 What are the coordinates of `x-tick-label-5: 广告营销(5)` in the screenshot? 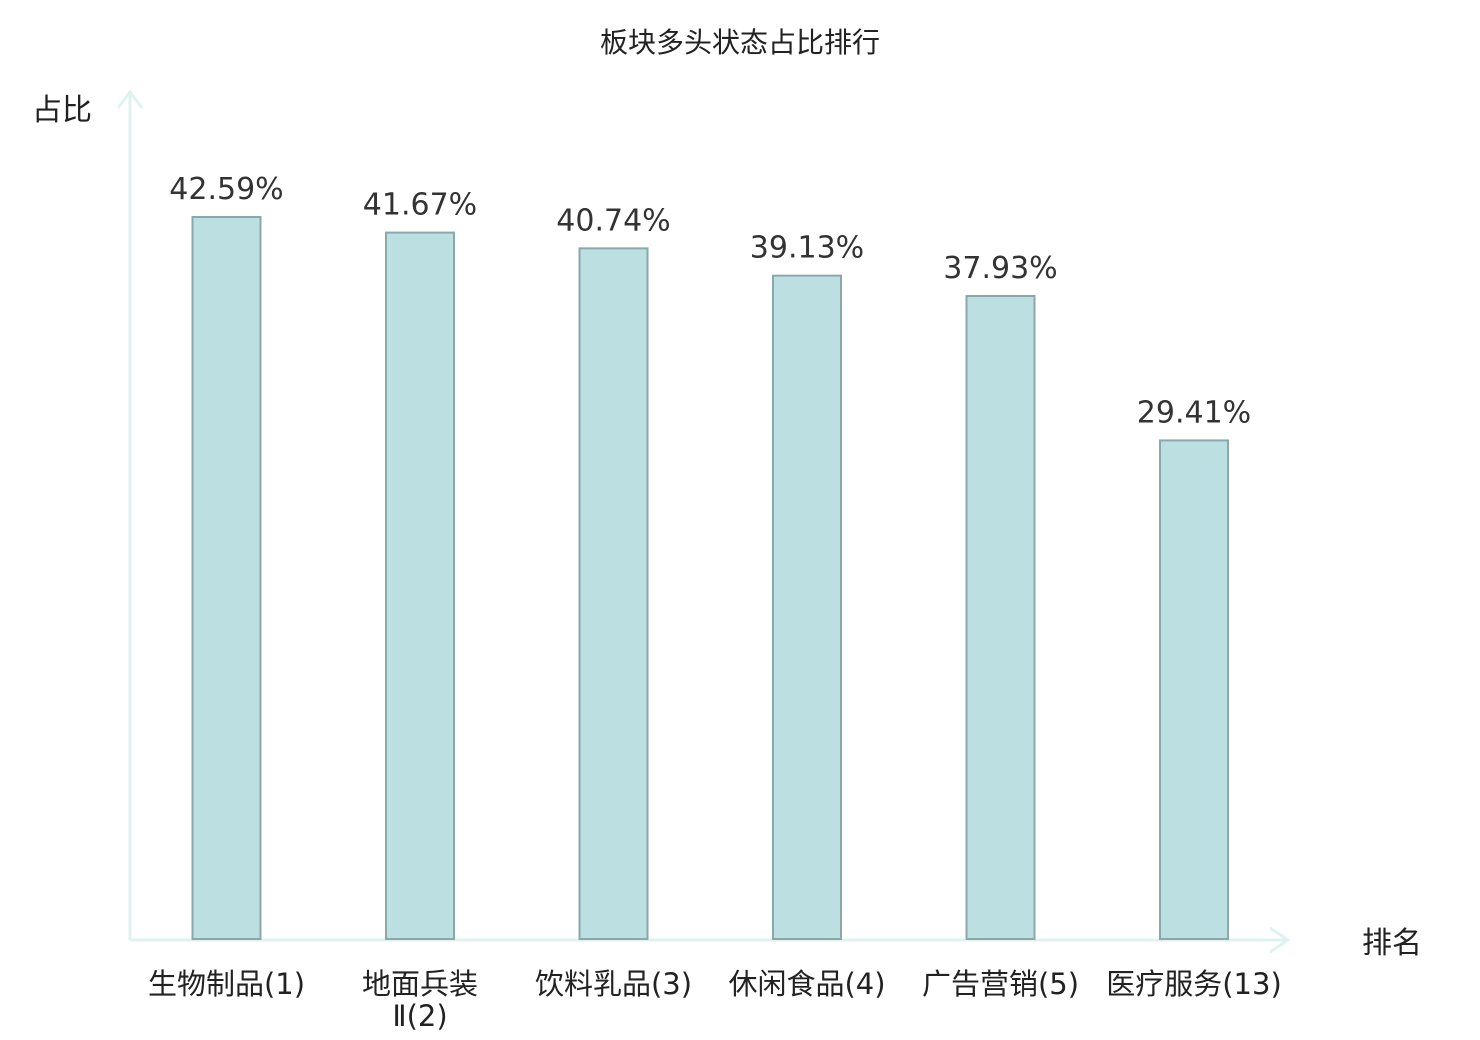 It's located at (1000, 984).